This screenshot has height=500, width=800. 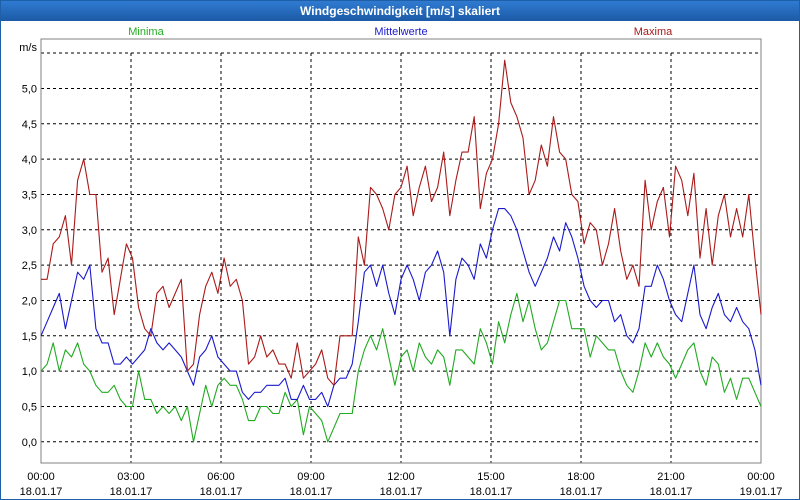 What do you see at coordinates (29, 160) in the screenshot?
I see `y-tick-label: 4,0` at bounding box center [29, 160].